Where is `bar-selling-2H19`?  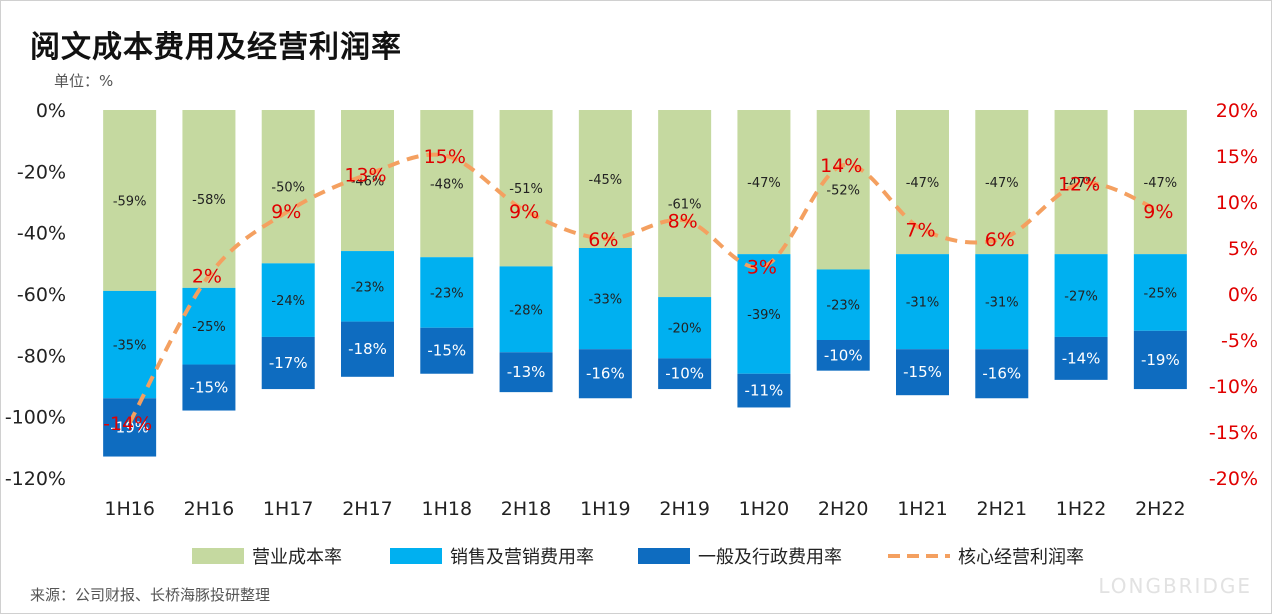 bar-selling-2H19 is located at coordinates (685, 328).